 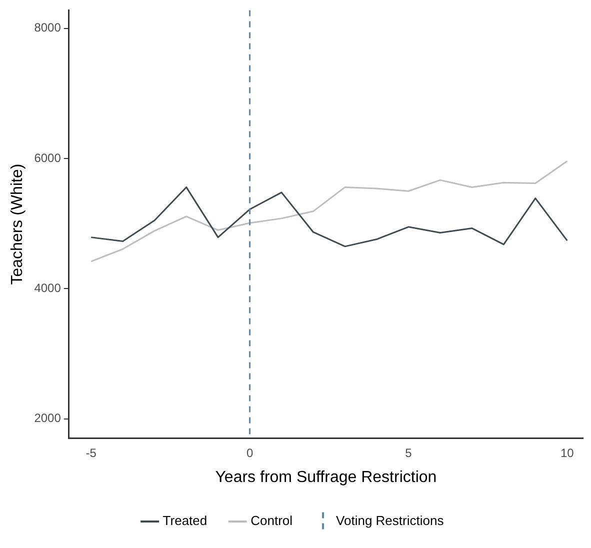 I want to click on y-tick-label: 6000, so click(x=48, y=157).